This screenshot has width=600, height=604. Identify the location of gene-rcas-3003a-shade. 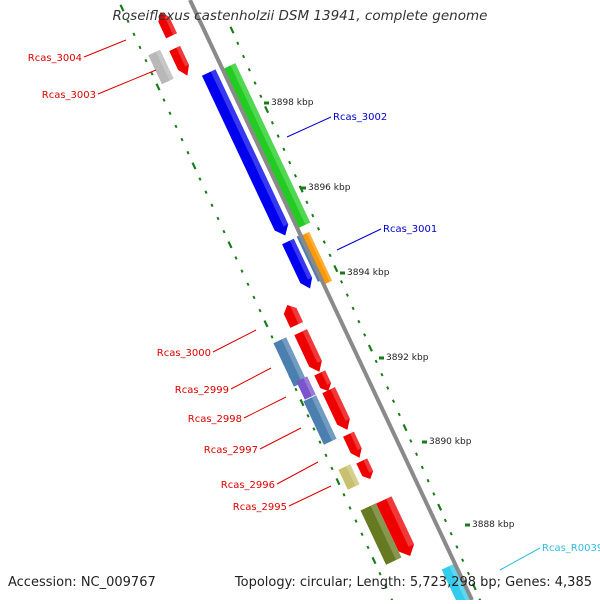
(182, 56).